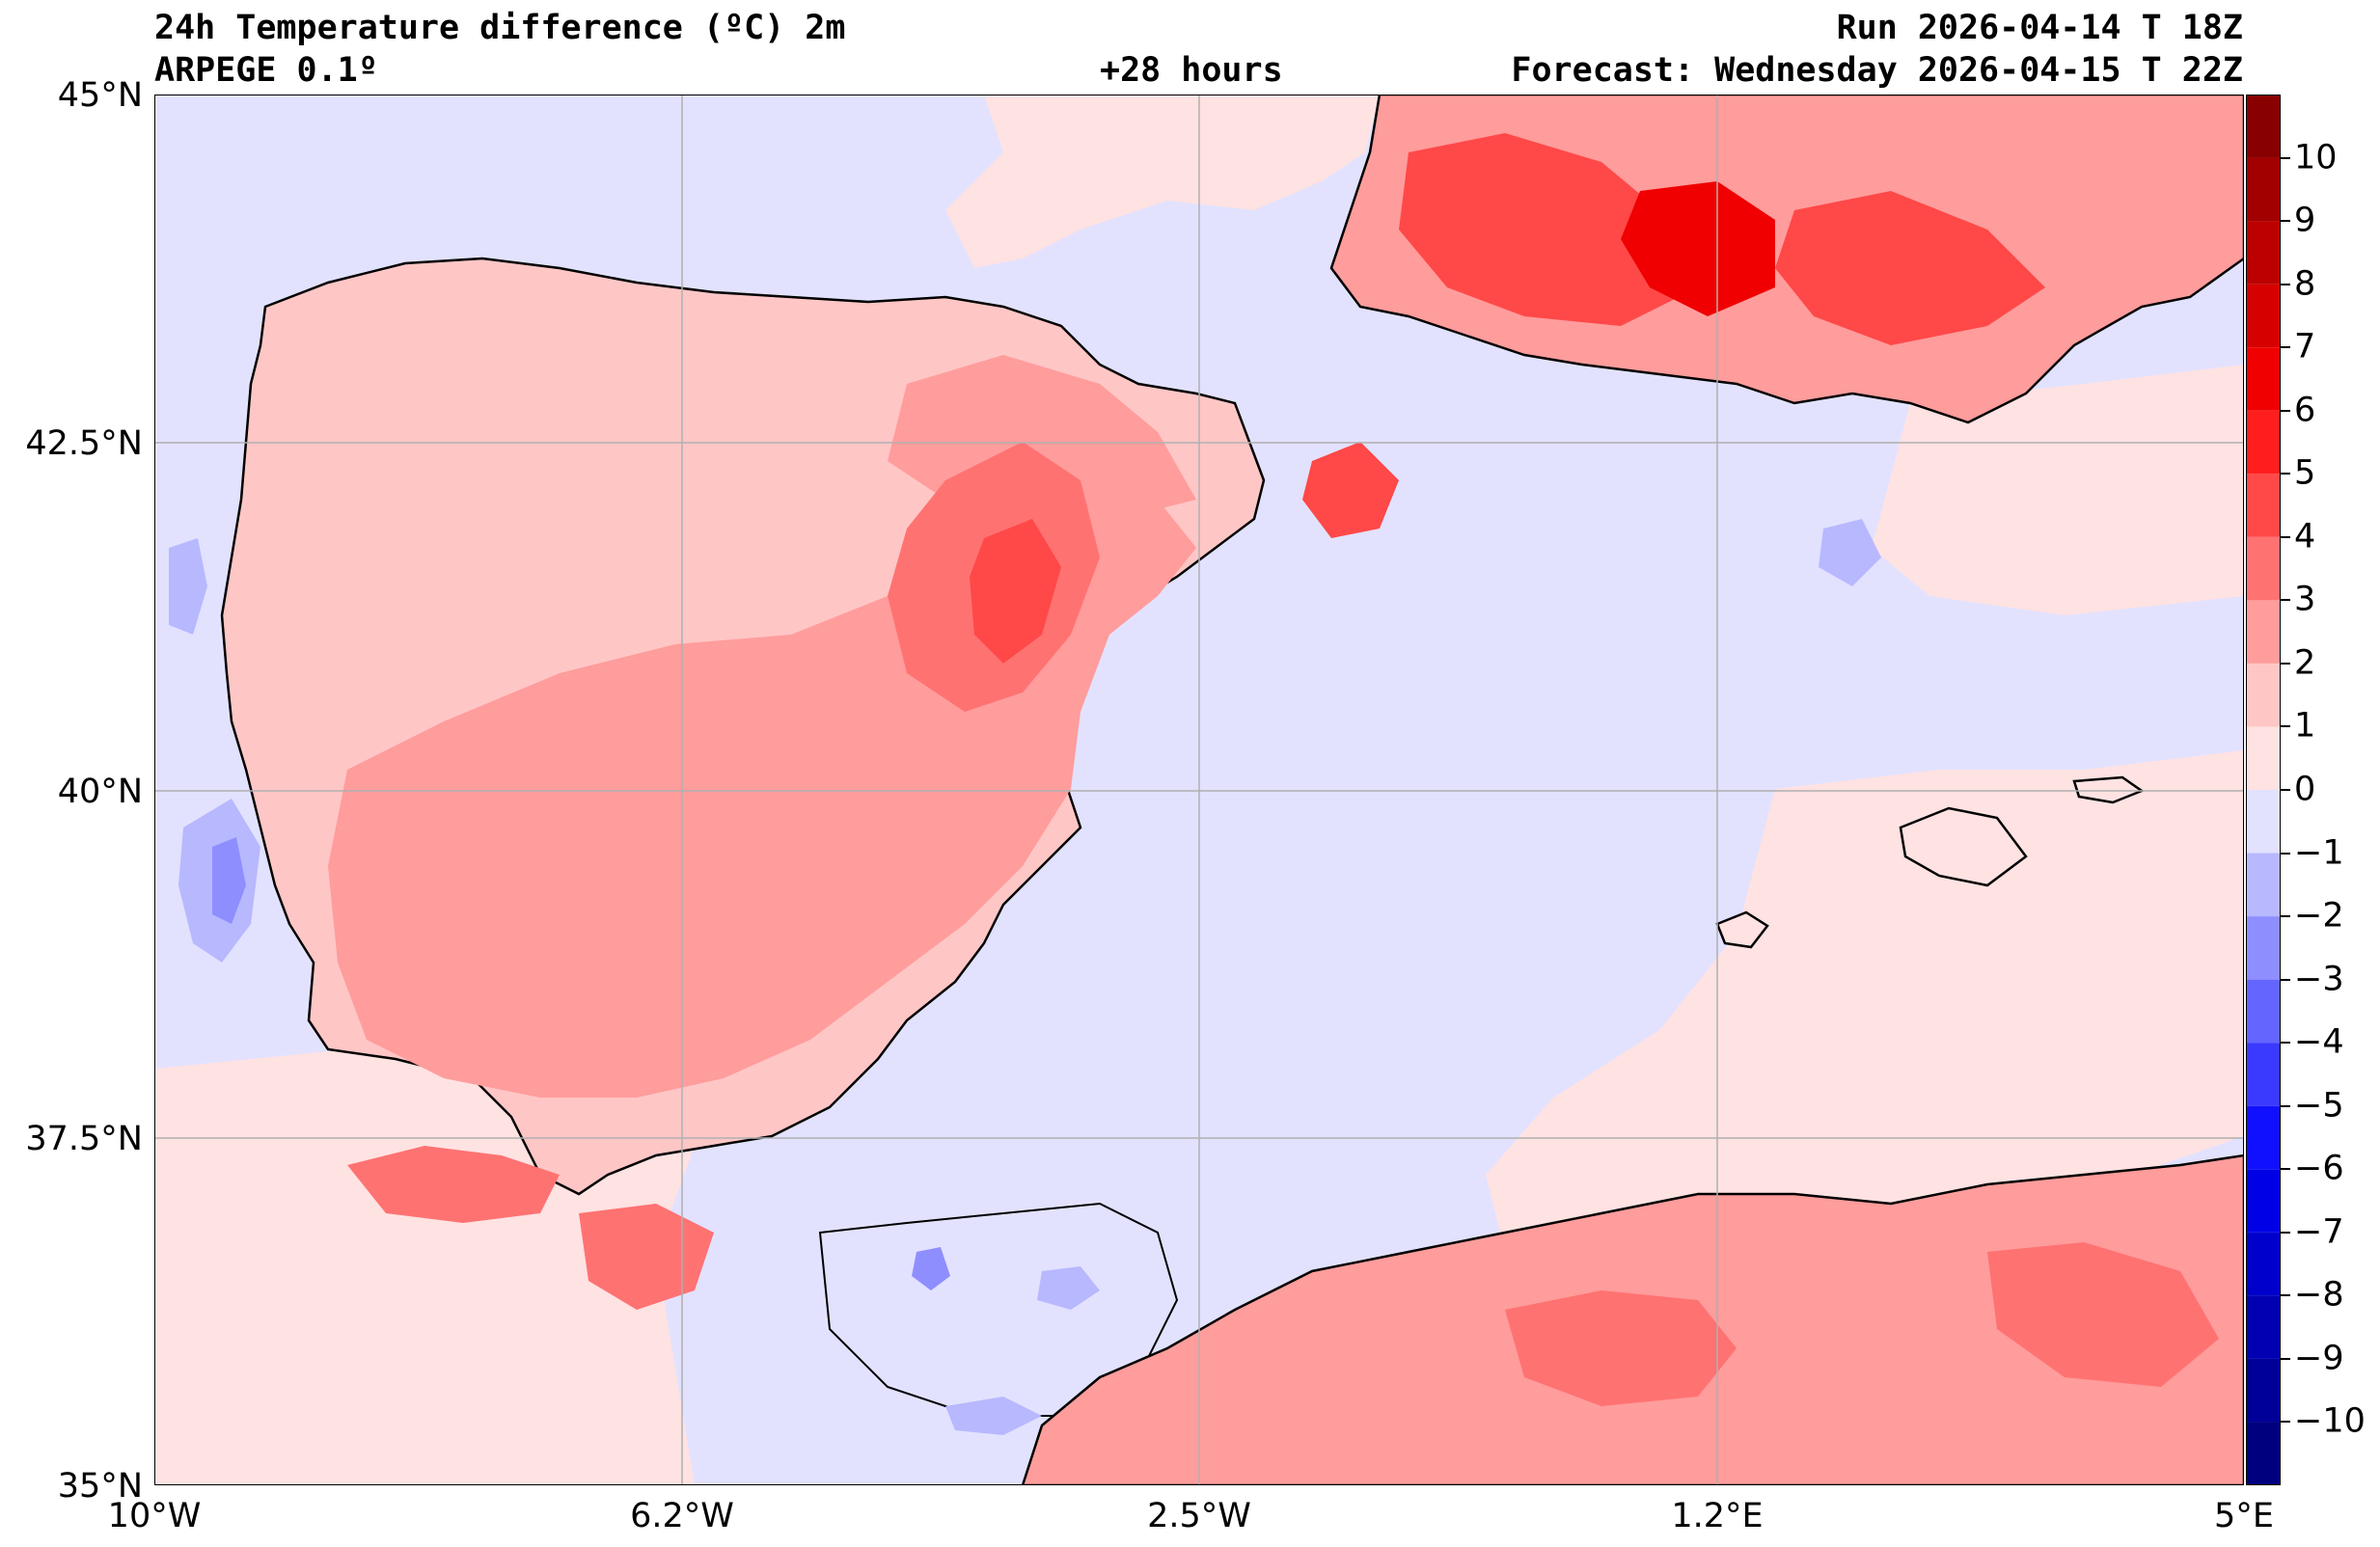 This screenshot has height=1547, width=2380. I want to click on lon-label-2-5w: 2.5°W, so click(1199, 1516).